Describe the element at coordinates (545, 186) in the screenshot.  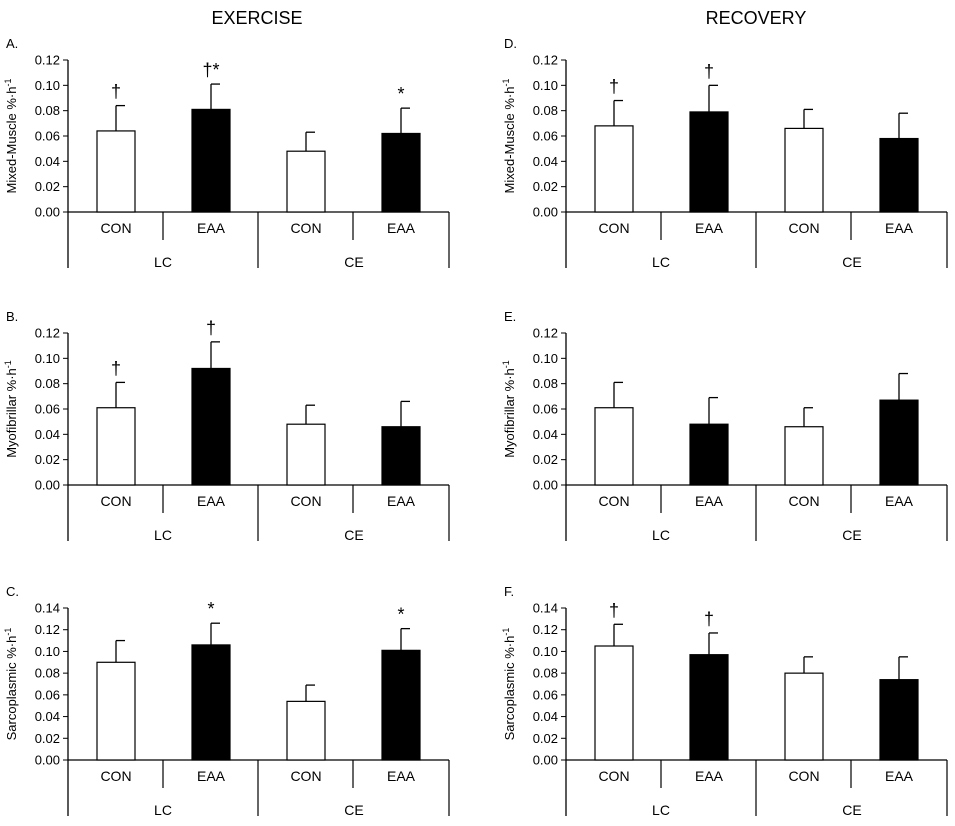
I see `y-tick-label-d: 0.02` at that location.